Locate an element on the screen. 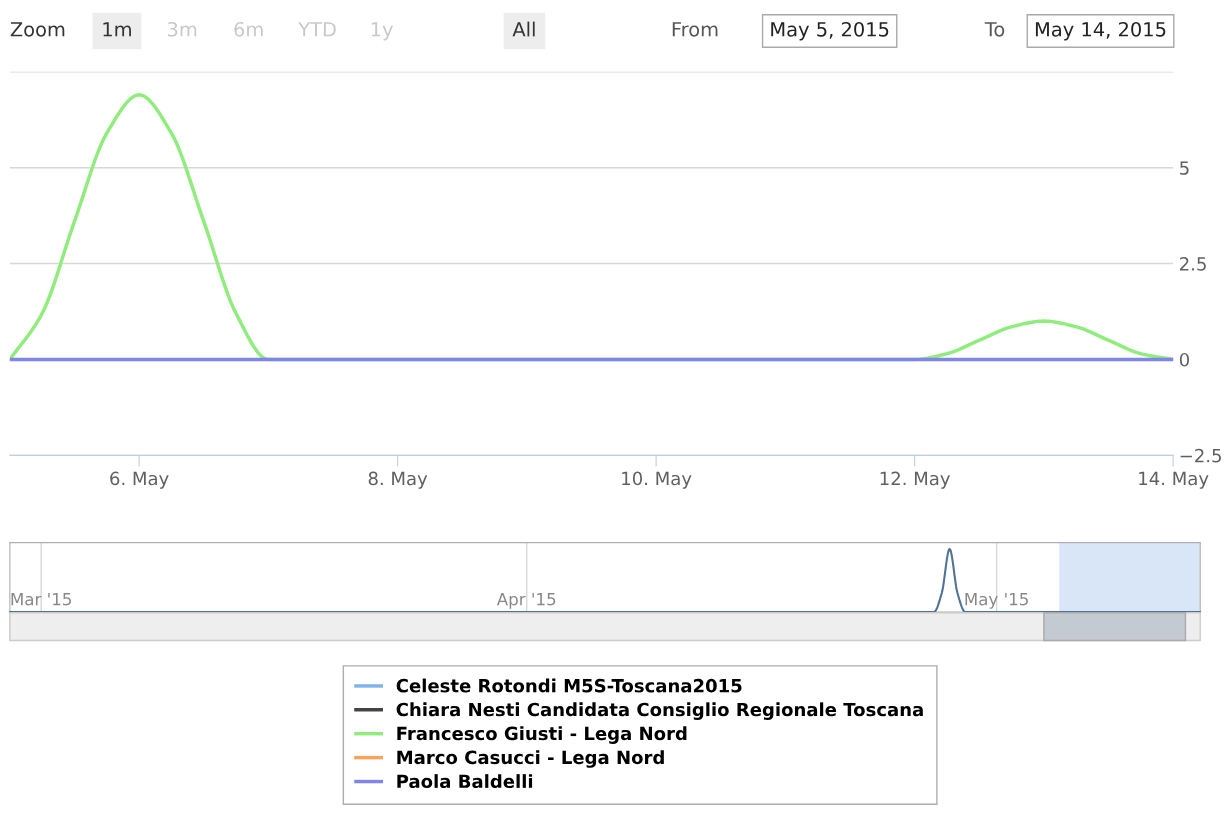  x-tick-label: 10. May is located at coordinates (657, 480).